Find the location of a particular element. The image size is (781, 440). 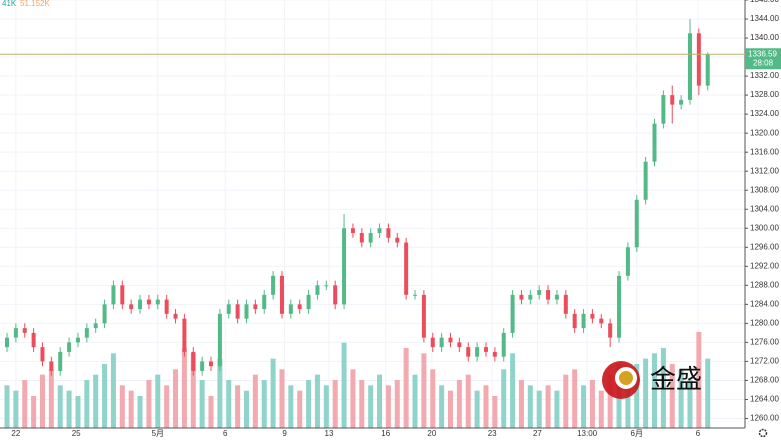

y-tick-label: 1316.00 is located at coordinates (764, 151).